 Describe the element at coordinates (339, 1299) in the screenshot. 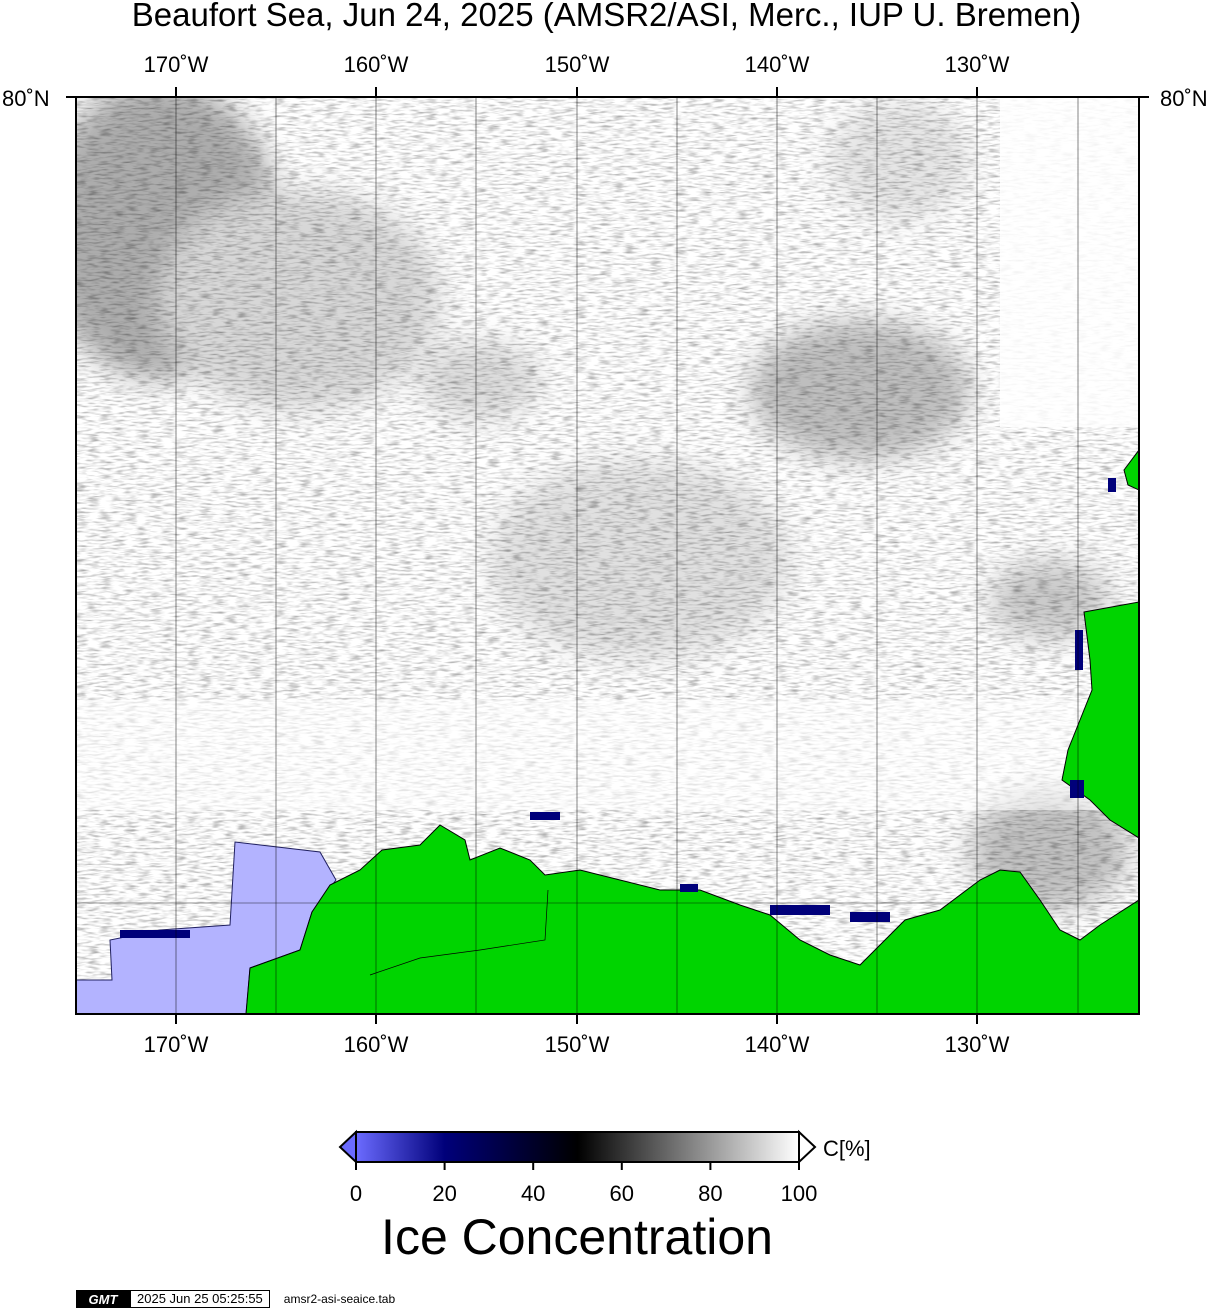

I see `footer-filename: amsr2-asi-seaice.tab` at that location.